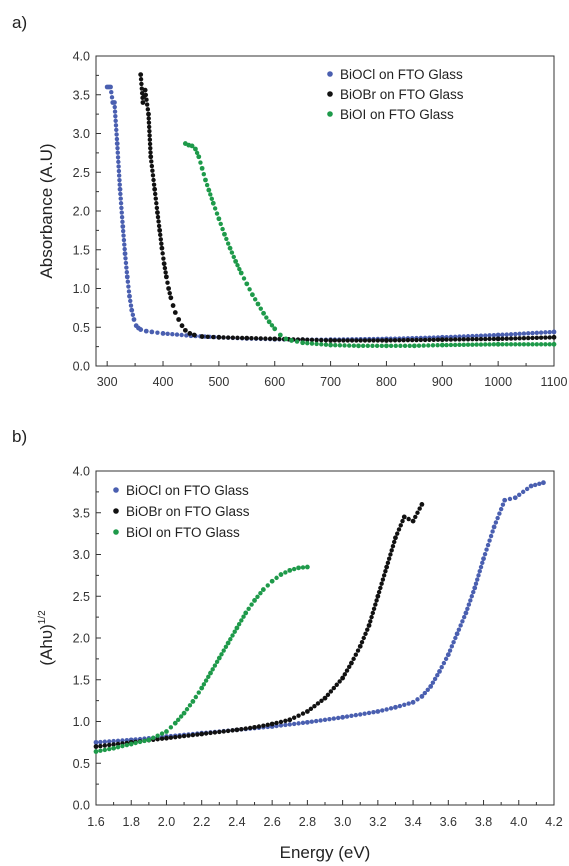  I want to click on x-tick-label: 4.0, so click(518, 822).